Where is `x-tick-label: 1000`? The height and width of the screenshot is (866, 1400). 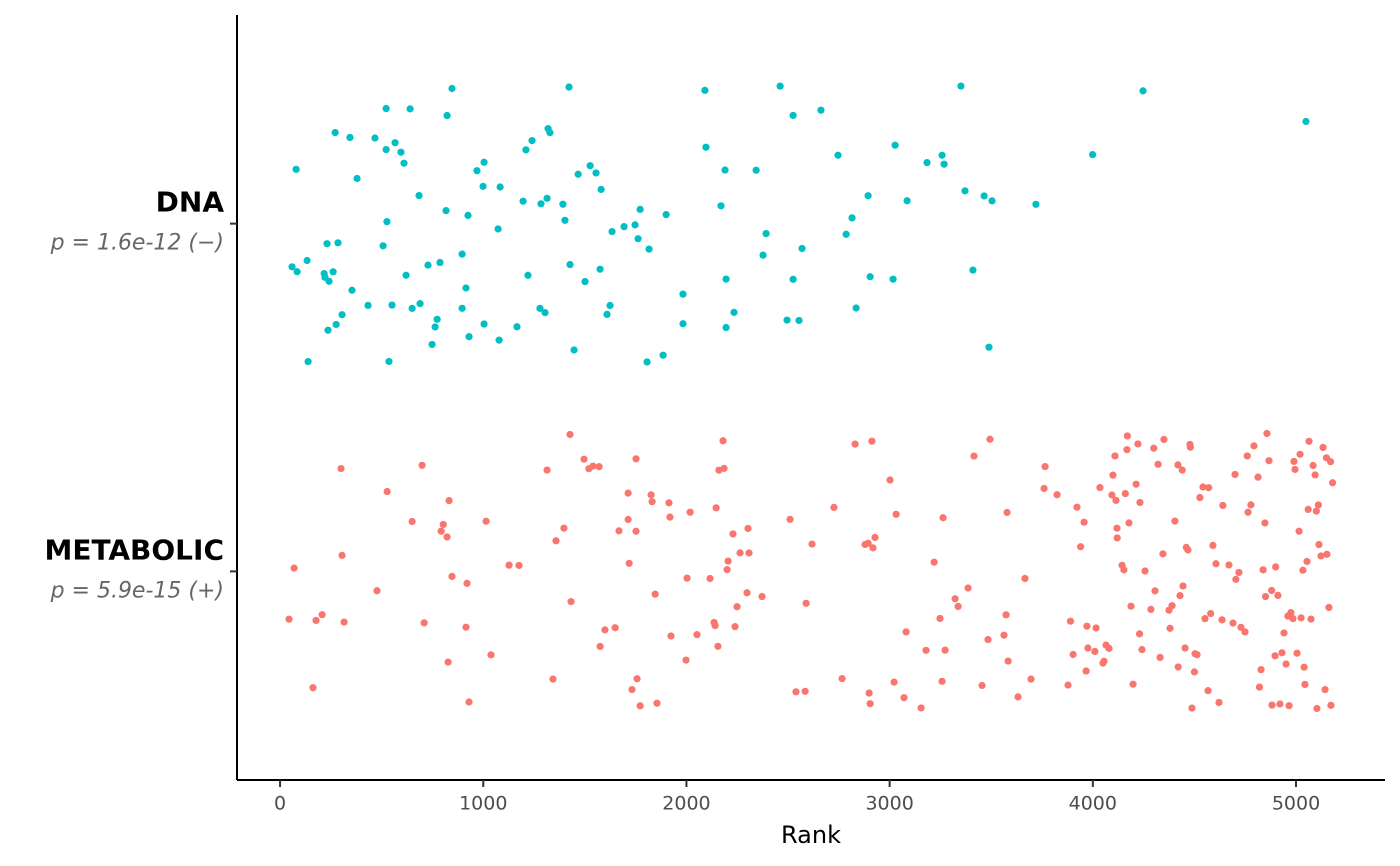 x-tick-label: 1000 is located at coordinates (483, 804).